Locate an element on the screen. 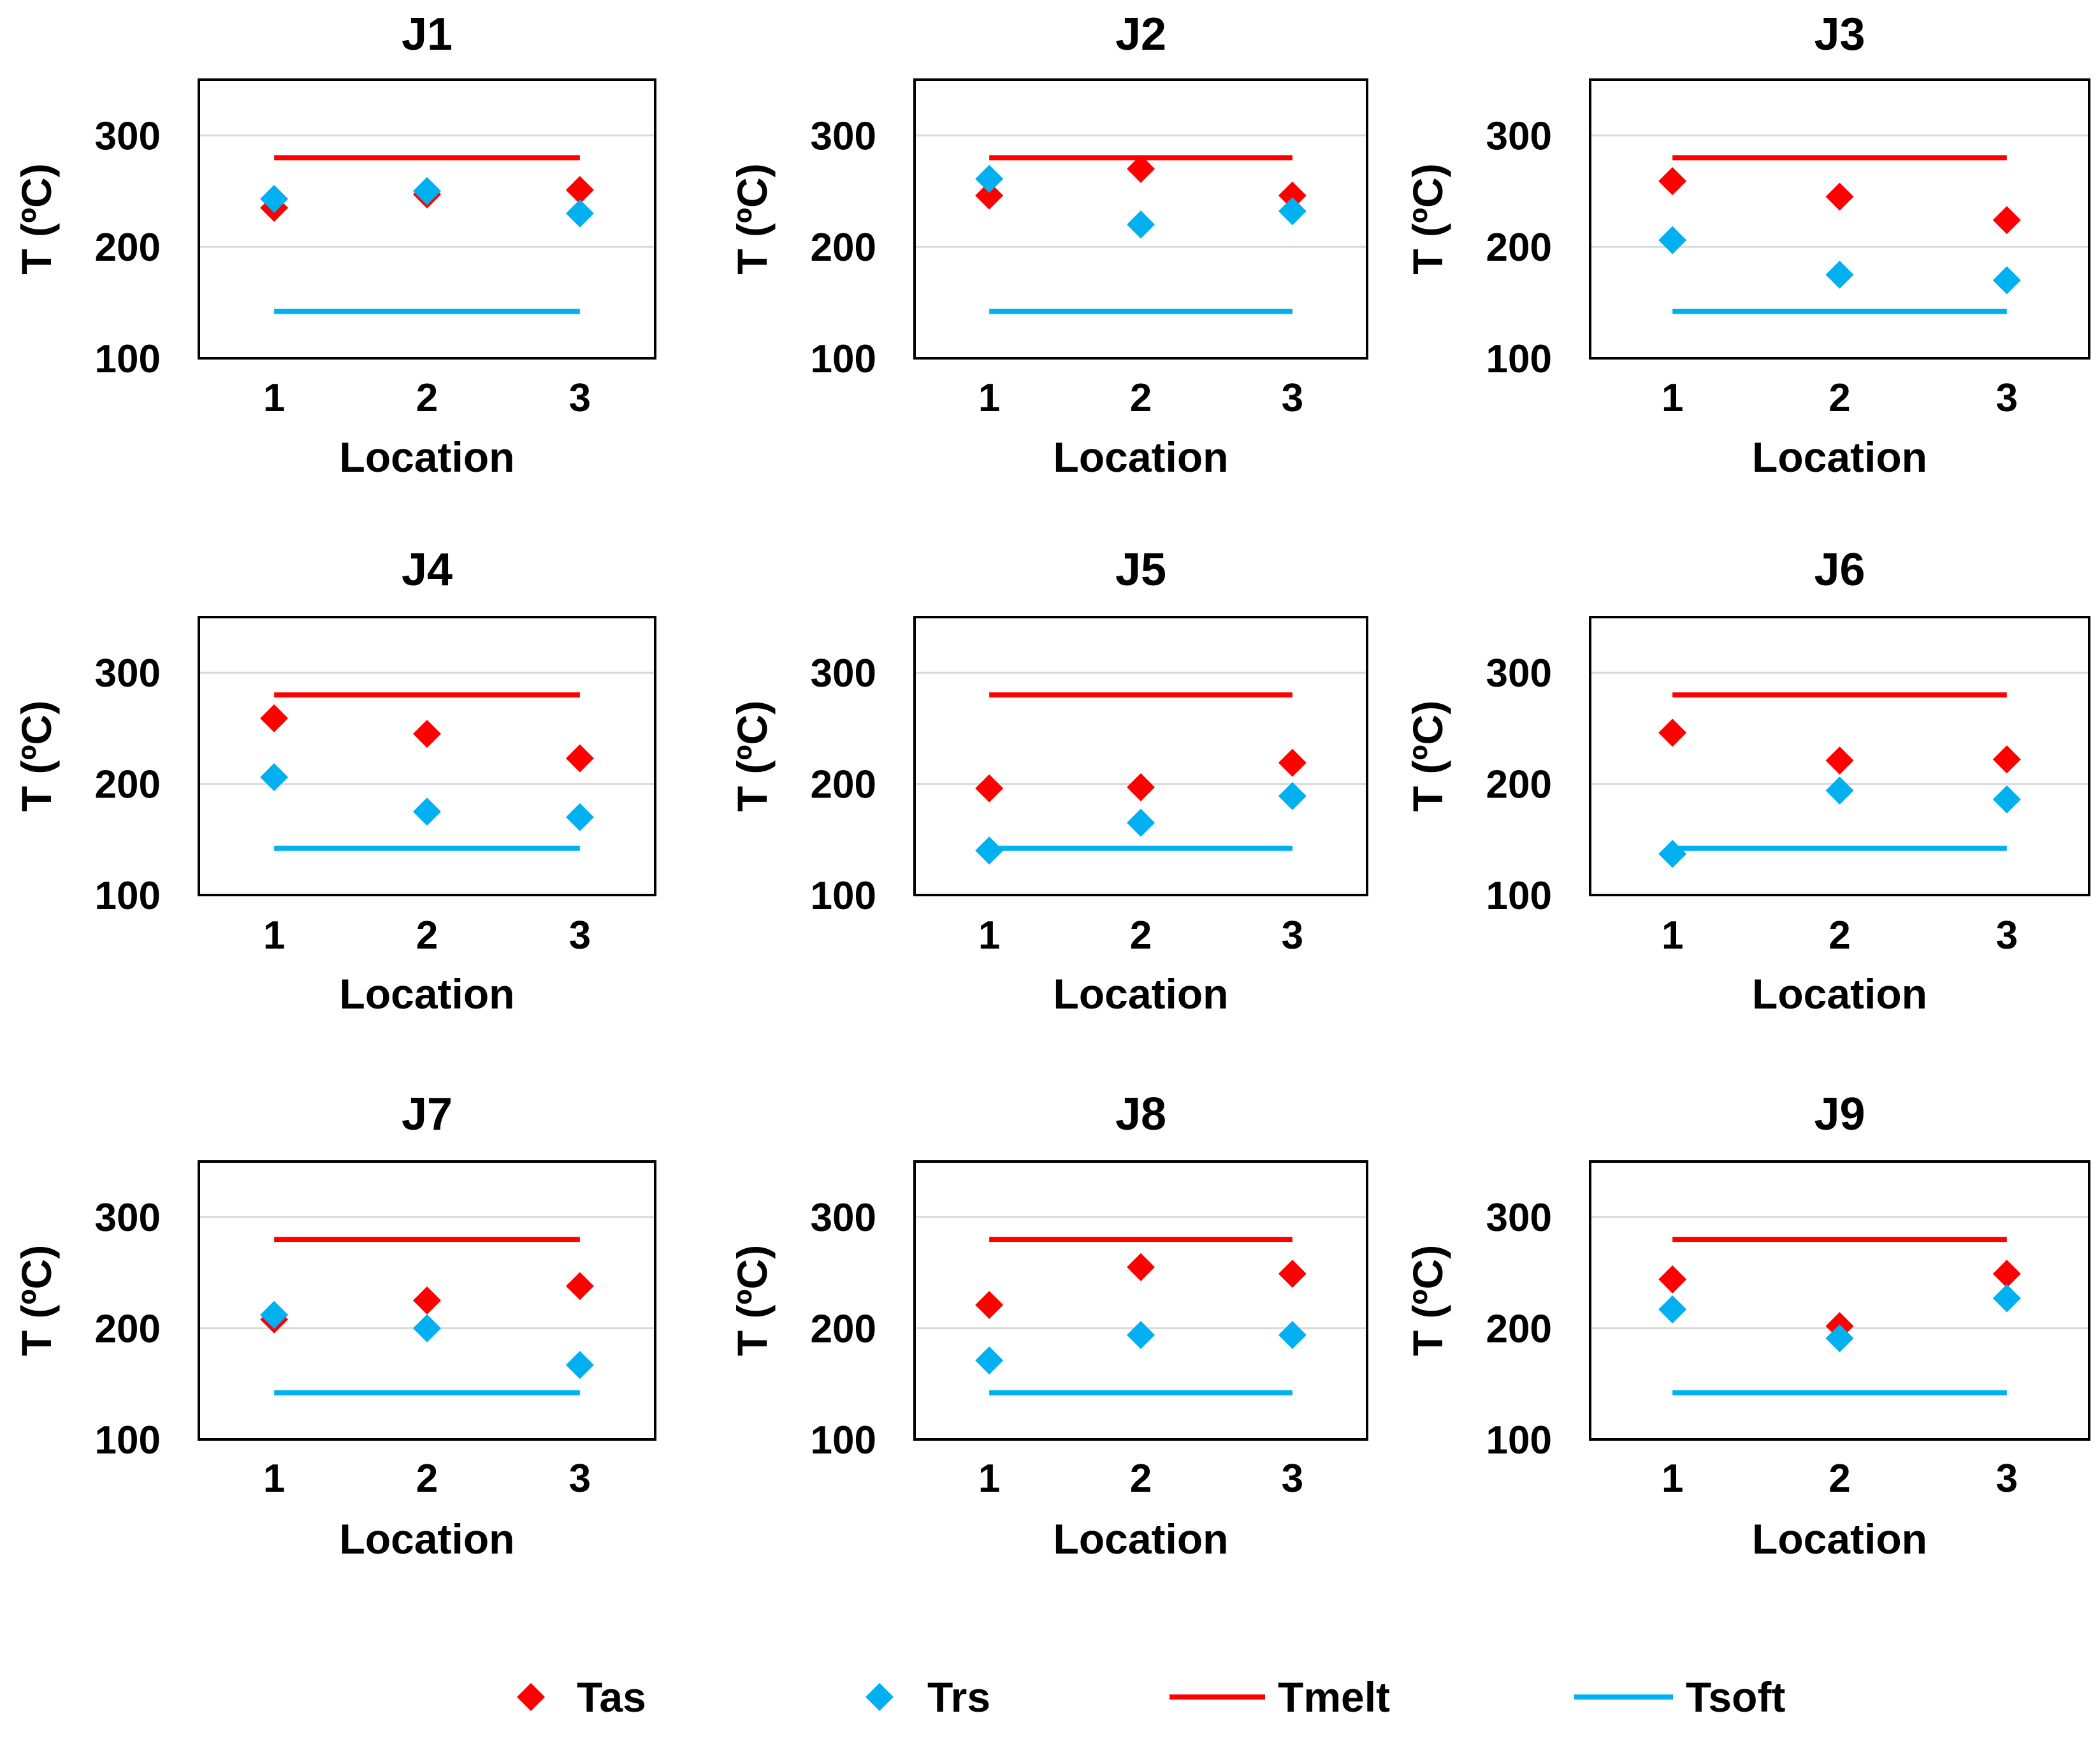 This screenshot has width=2100, height=1748. panel-j6: 100 200 300 1 2 3 Location T (ºC) J6 is located at coordinates (1747, 780).